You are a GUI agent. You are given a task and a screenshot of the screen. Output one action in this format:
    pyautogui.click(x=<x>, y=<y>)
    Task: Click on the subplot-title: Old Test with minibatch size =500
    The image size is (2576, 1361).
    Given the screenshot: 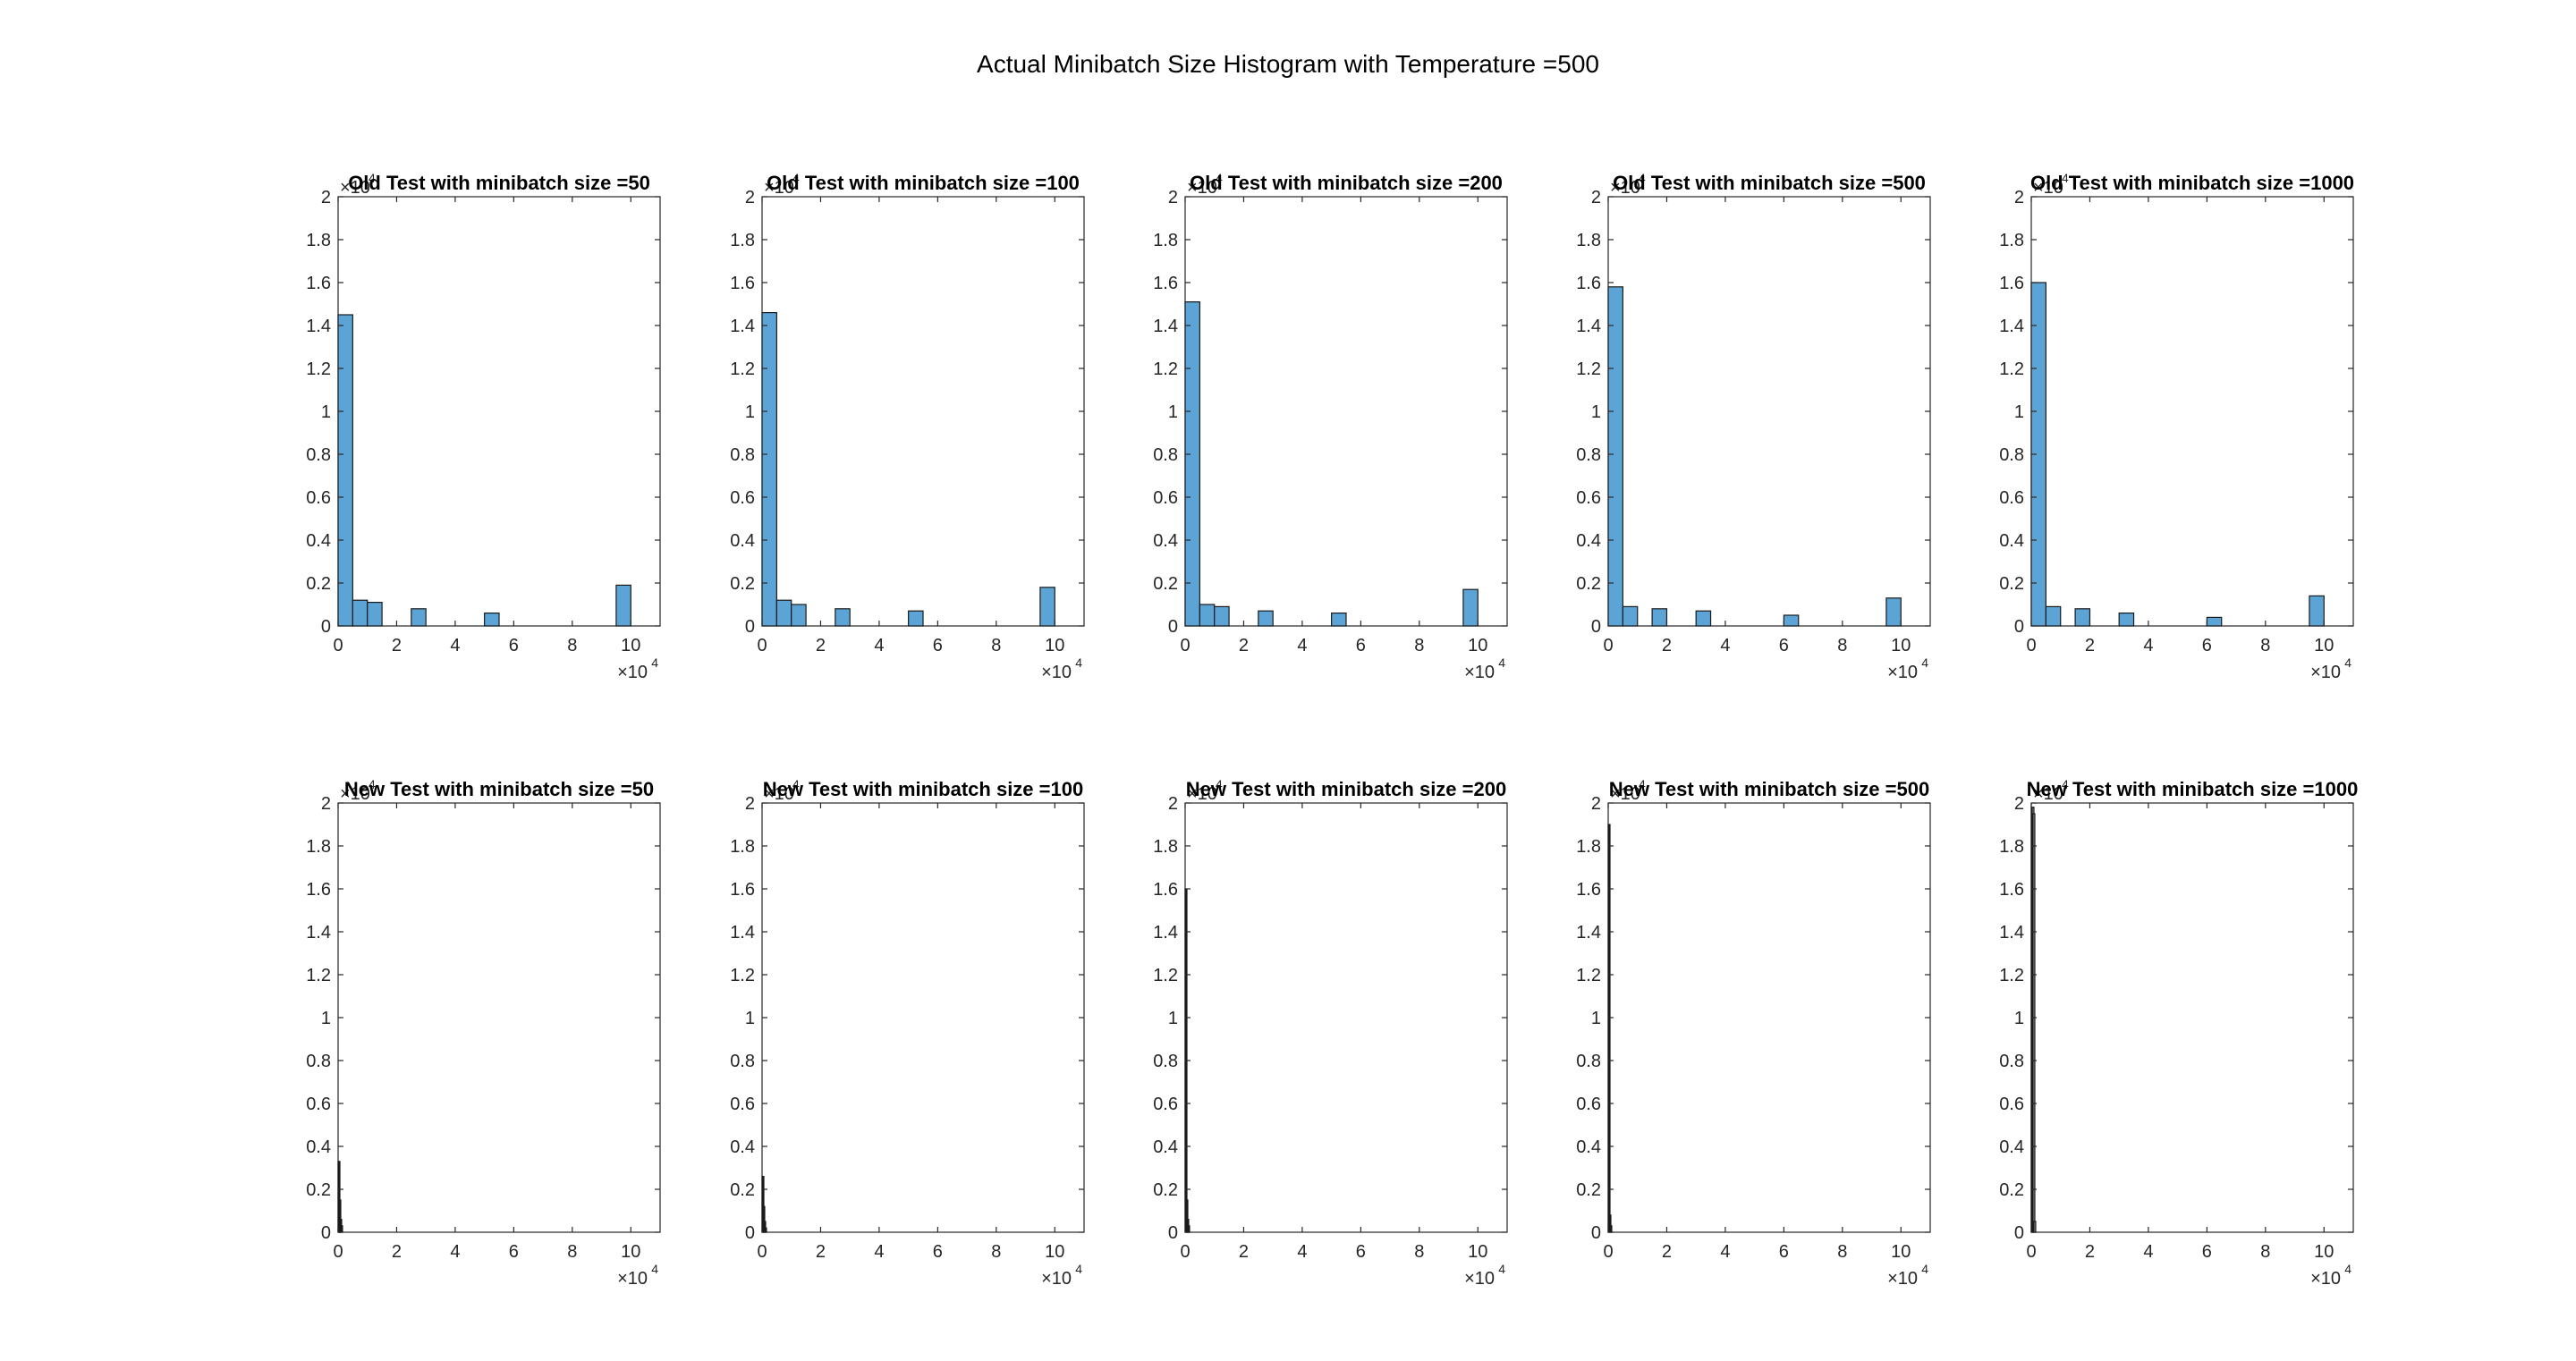 What is the action you would take?
    pyautogui.click(x=1769, y=183)
    